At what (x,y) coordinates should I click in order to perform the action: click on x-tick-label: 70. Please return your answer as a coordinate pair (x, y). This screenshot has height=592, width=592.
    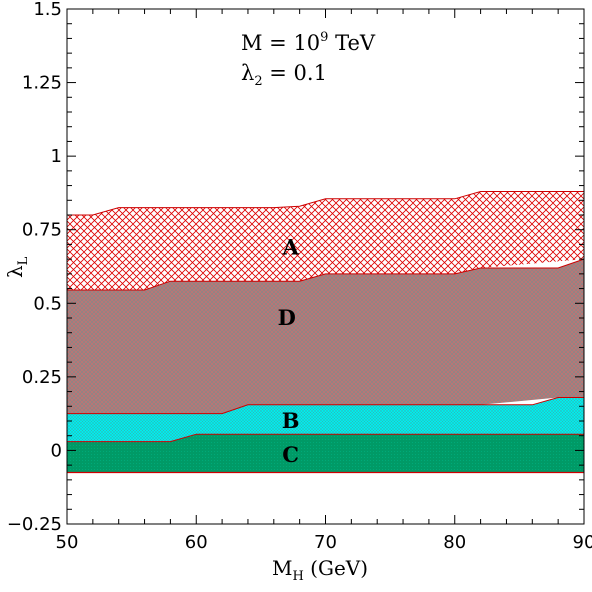
    Looking at the image, I should click on (325, 542).